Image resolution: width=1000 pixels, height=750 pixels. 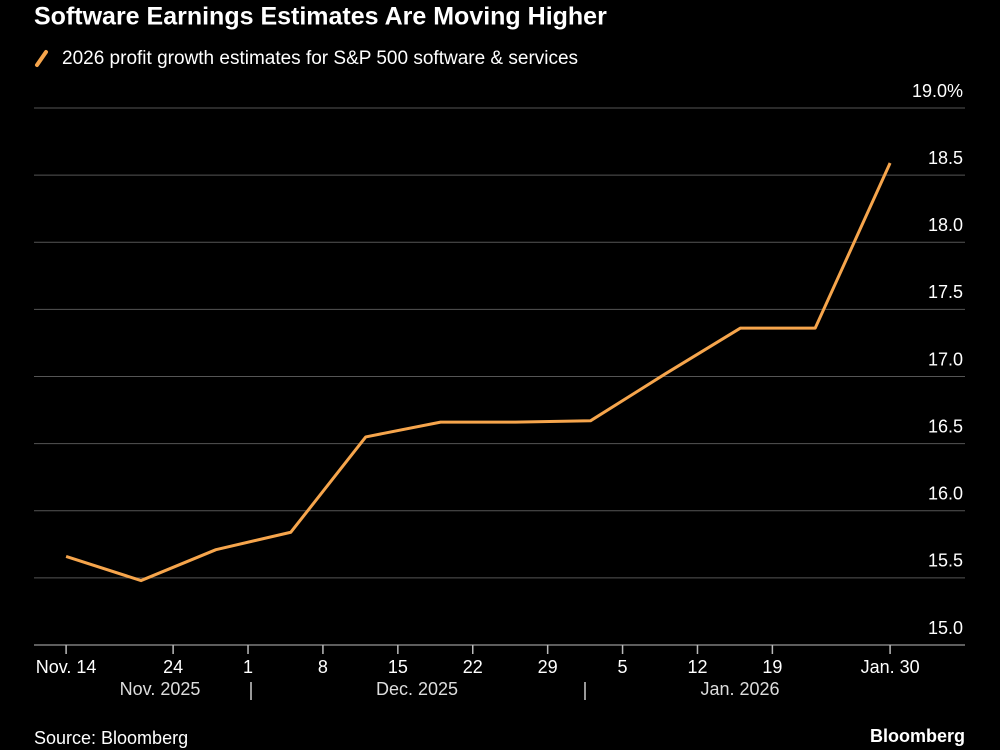 I want to click on x-tick-label: 1, so click(x=248, y=667).